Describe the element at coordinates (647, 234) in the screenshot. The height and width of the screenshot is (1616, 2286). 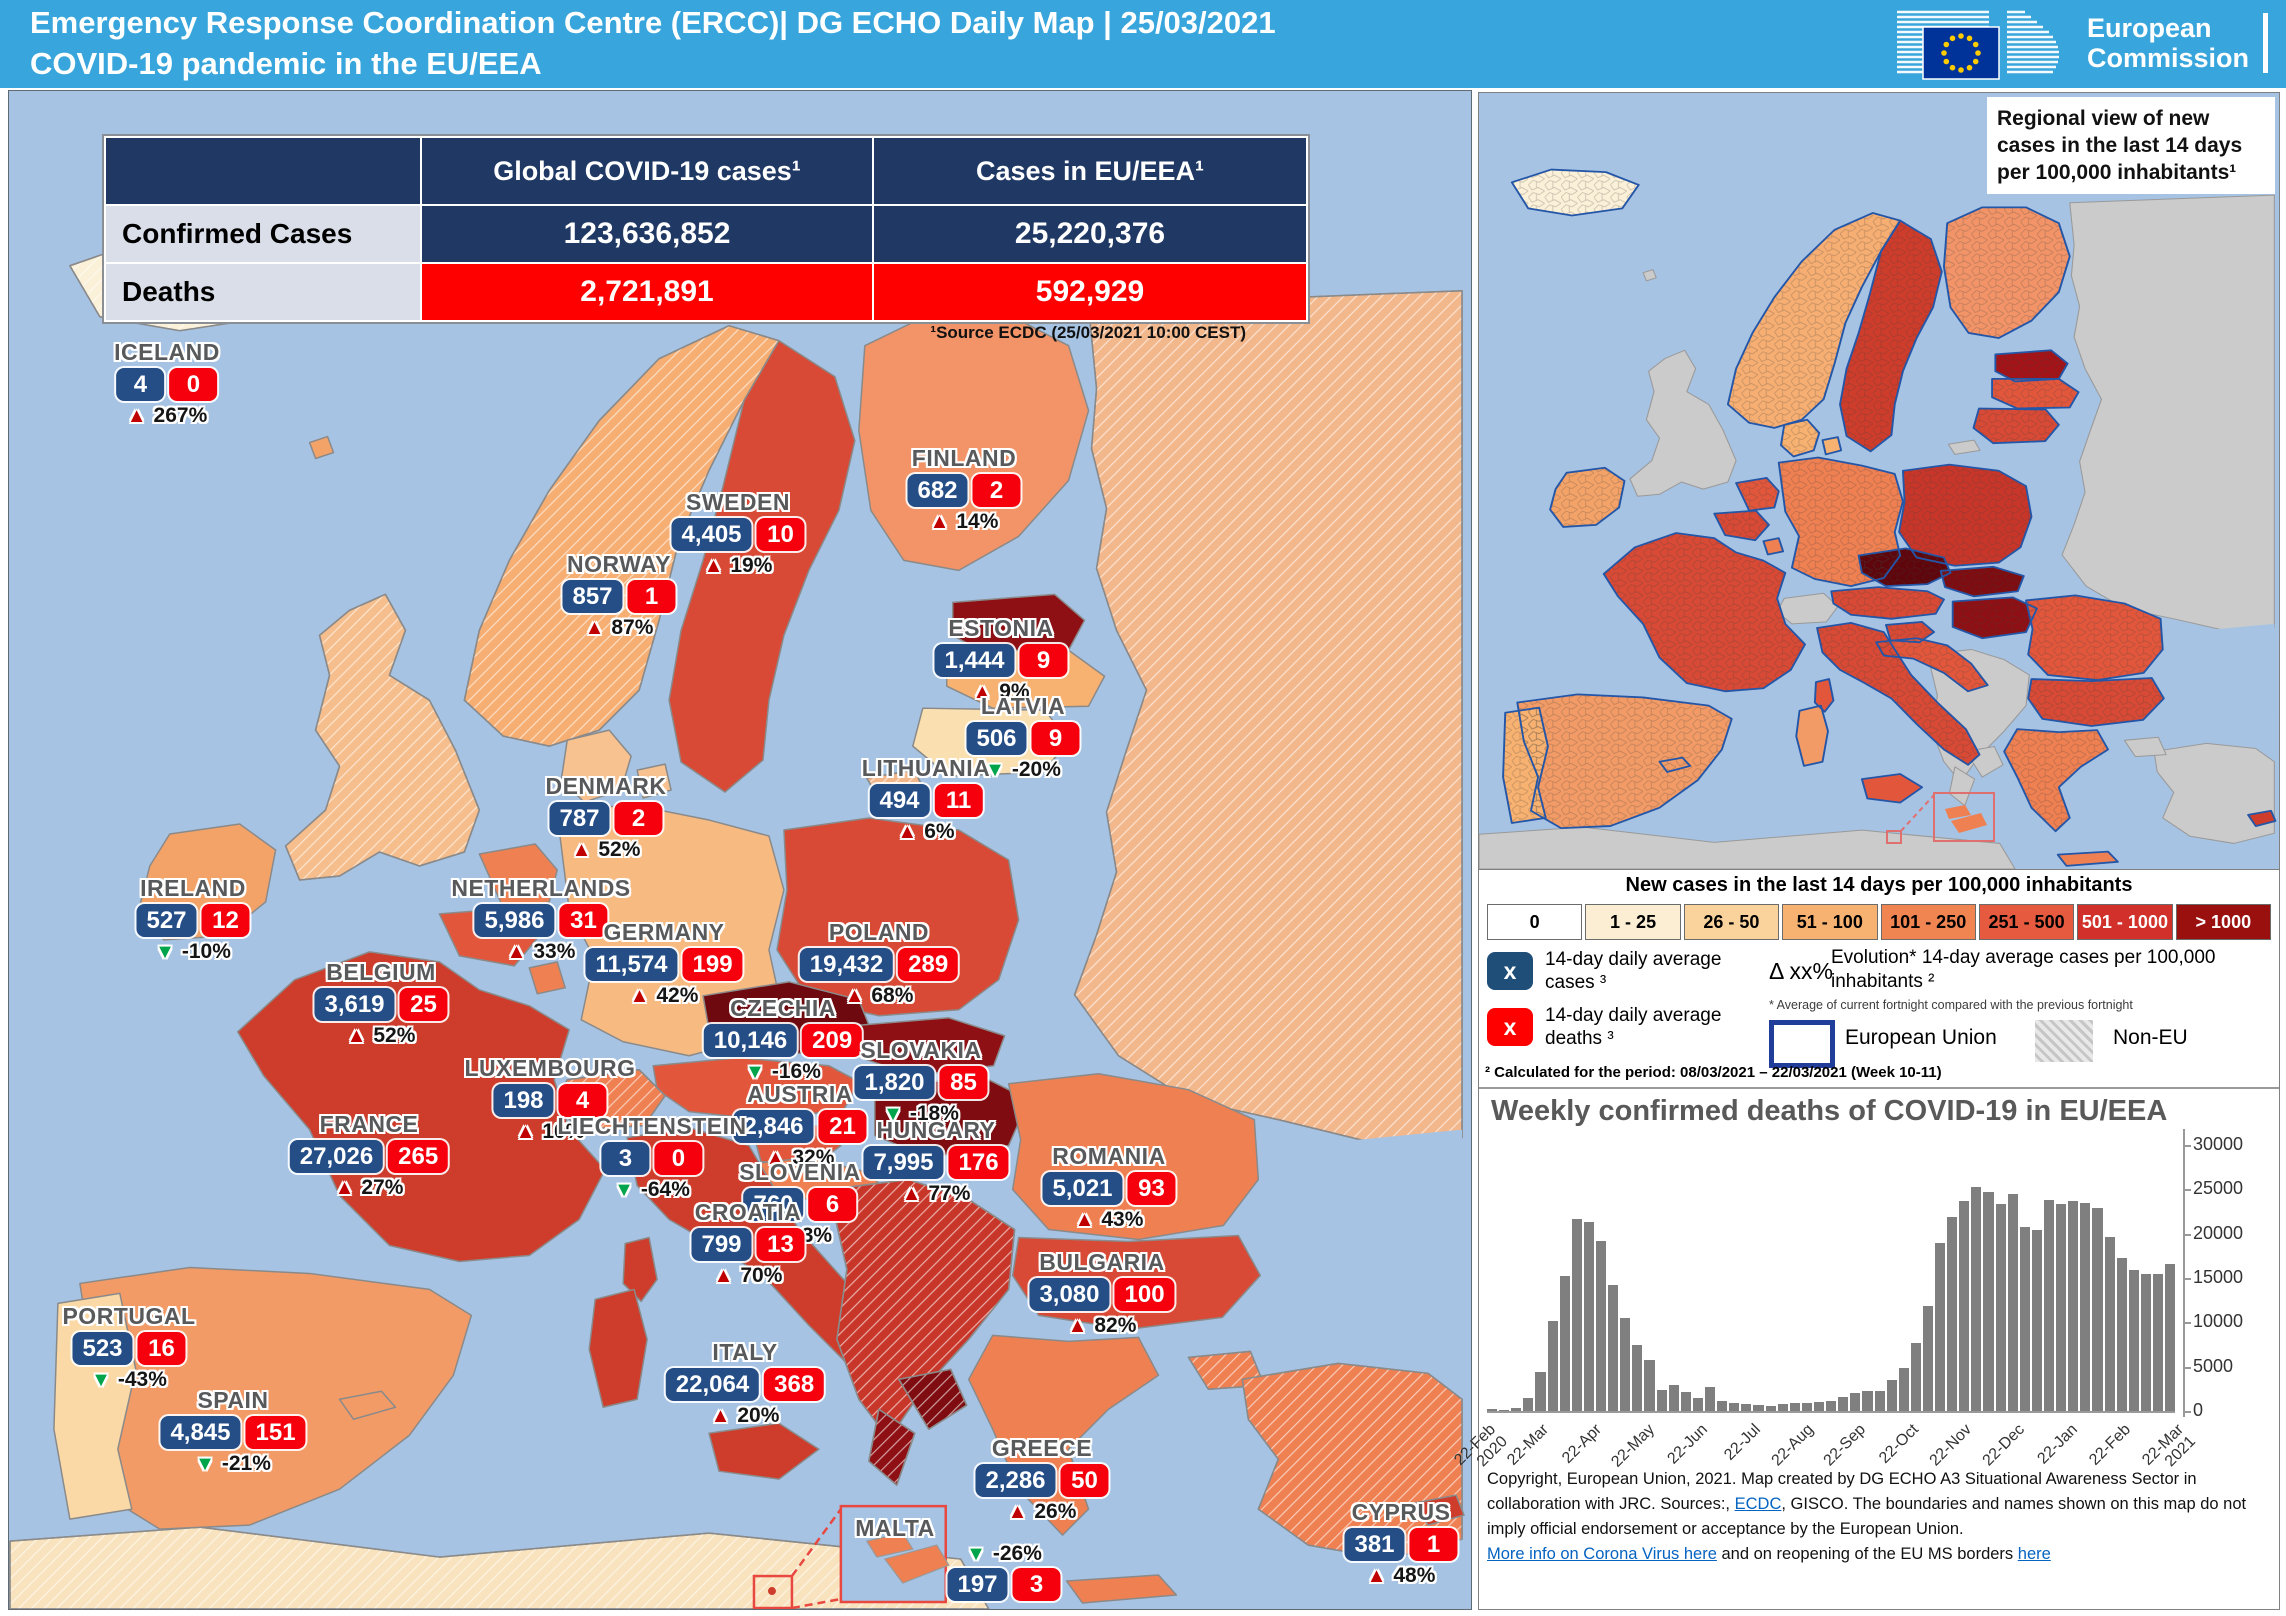
I see `confirmed-global-value: 123,636,852` at that location.